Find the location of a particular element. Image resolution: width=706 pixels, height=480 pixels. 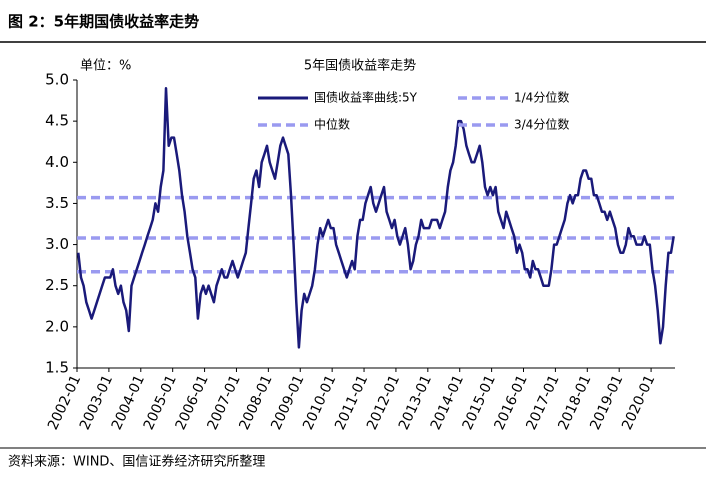

unit-label: 单位：% is located at coordinates (105, 66).